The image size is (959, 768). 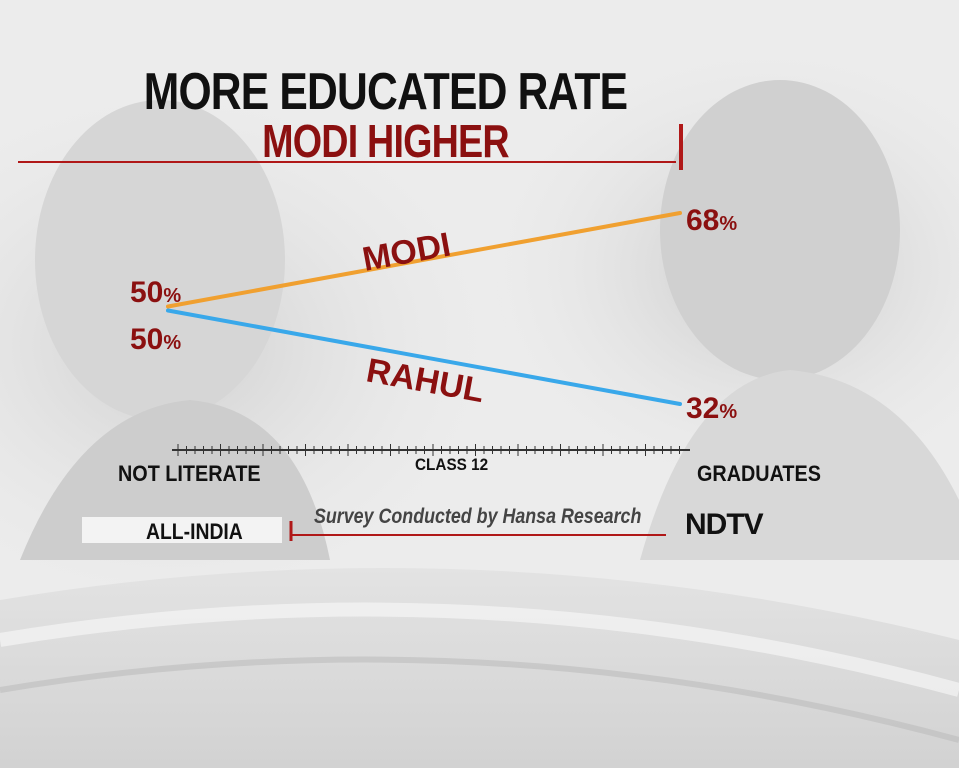 I want to click on series-label-modi: MODI, so click(x=406, y=252).